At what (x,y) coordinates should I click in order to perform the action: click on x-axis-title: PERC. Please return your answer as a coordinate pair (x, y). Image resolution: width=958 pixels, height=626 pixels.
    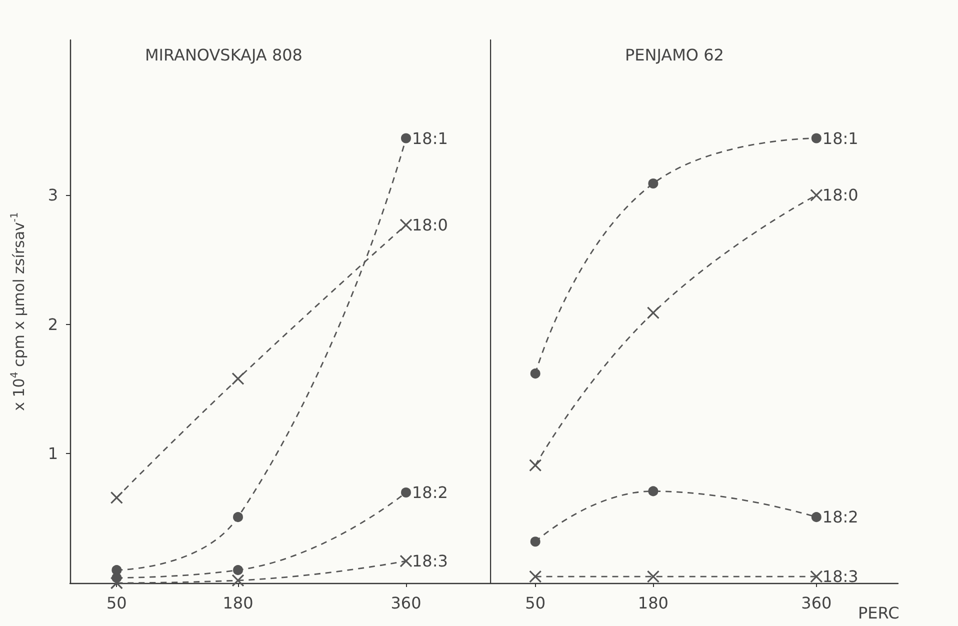
    Looking at the image, I should click on (879, 613).